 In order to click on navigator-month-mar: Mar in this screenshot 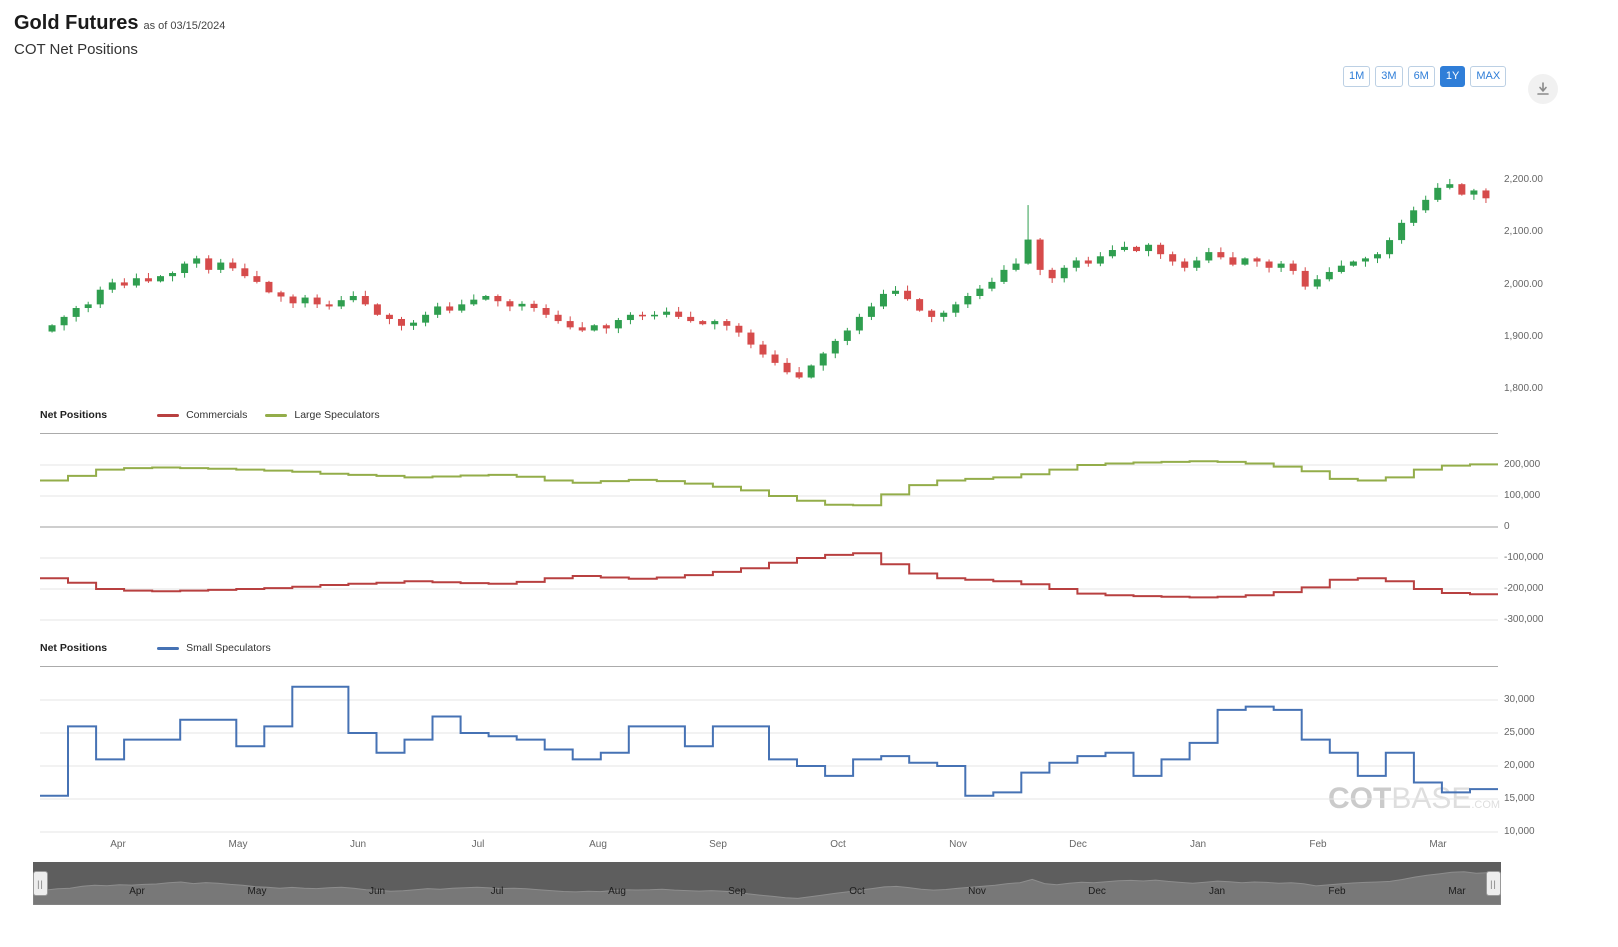, I will do `click(1457, 891)`.